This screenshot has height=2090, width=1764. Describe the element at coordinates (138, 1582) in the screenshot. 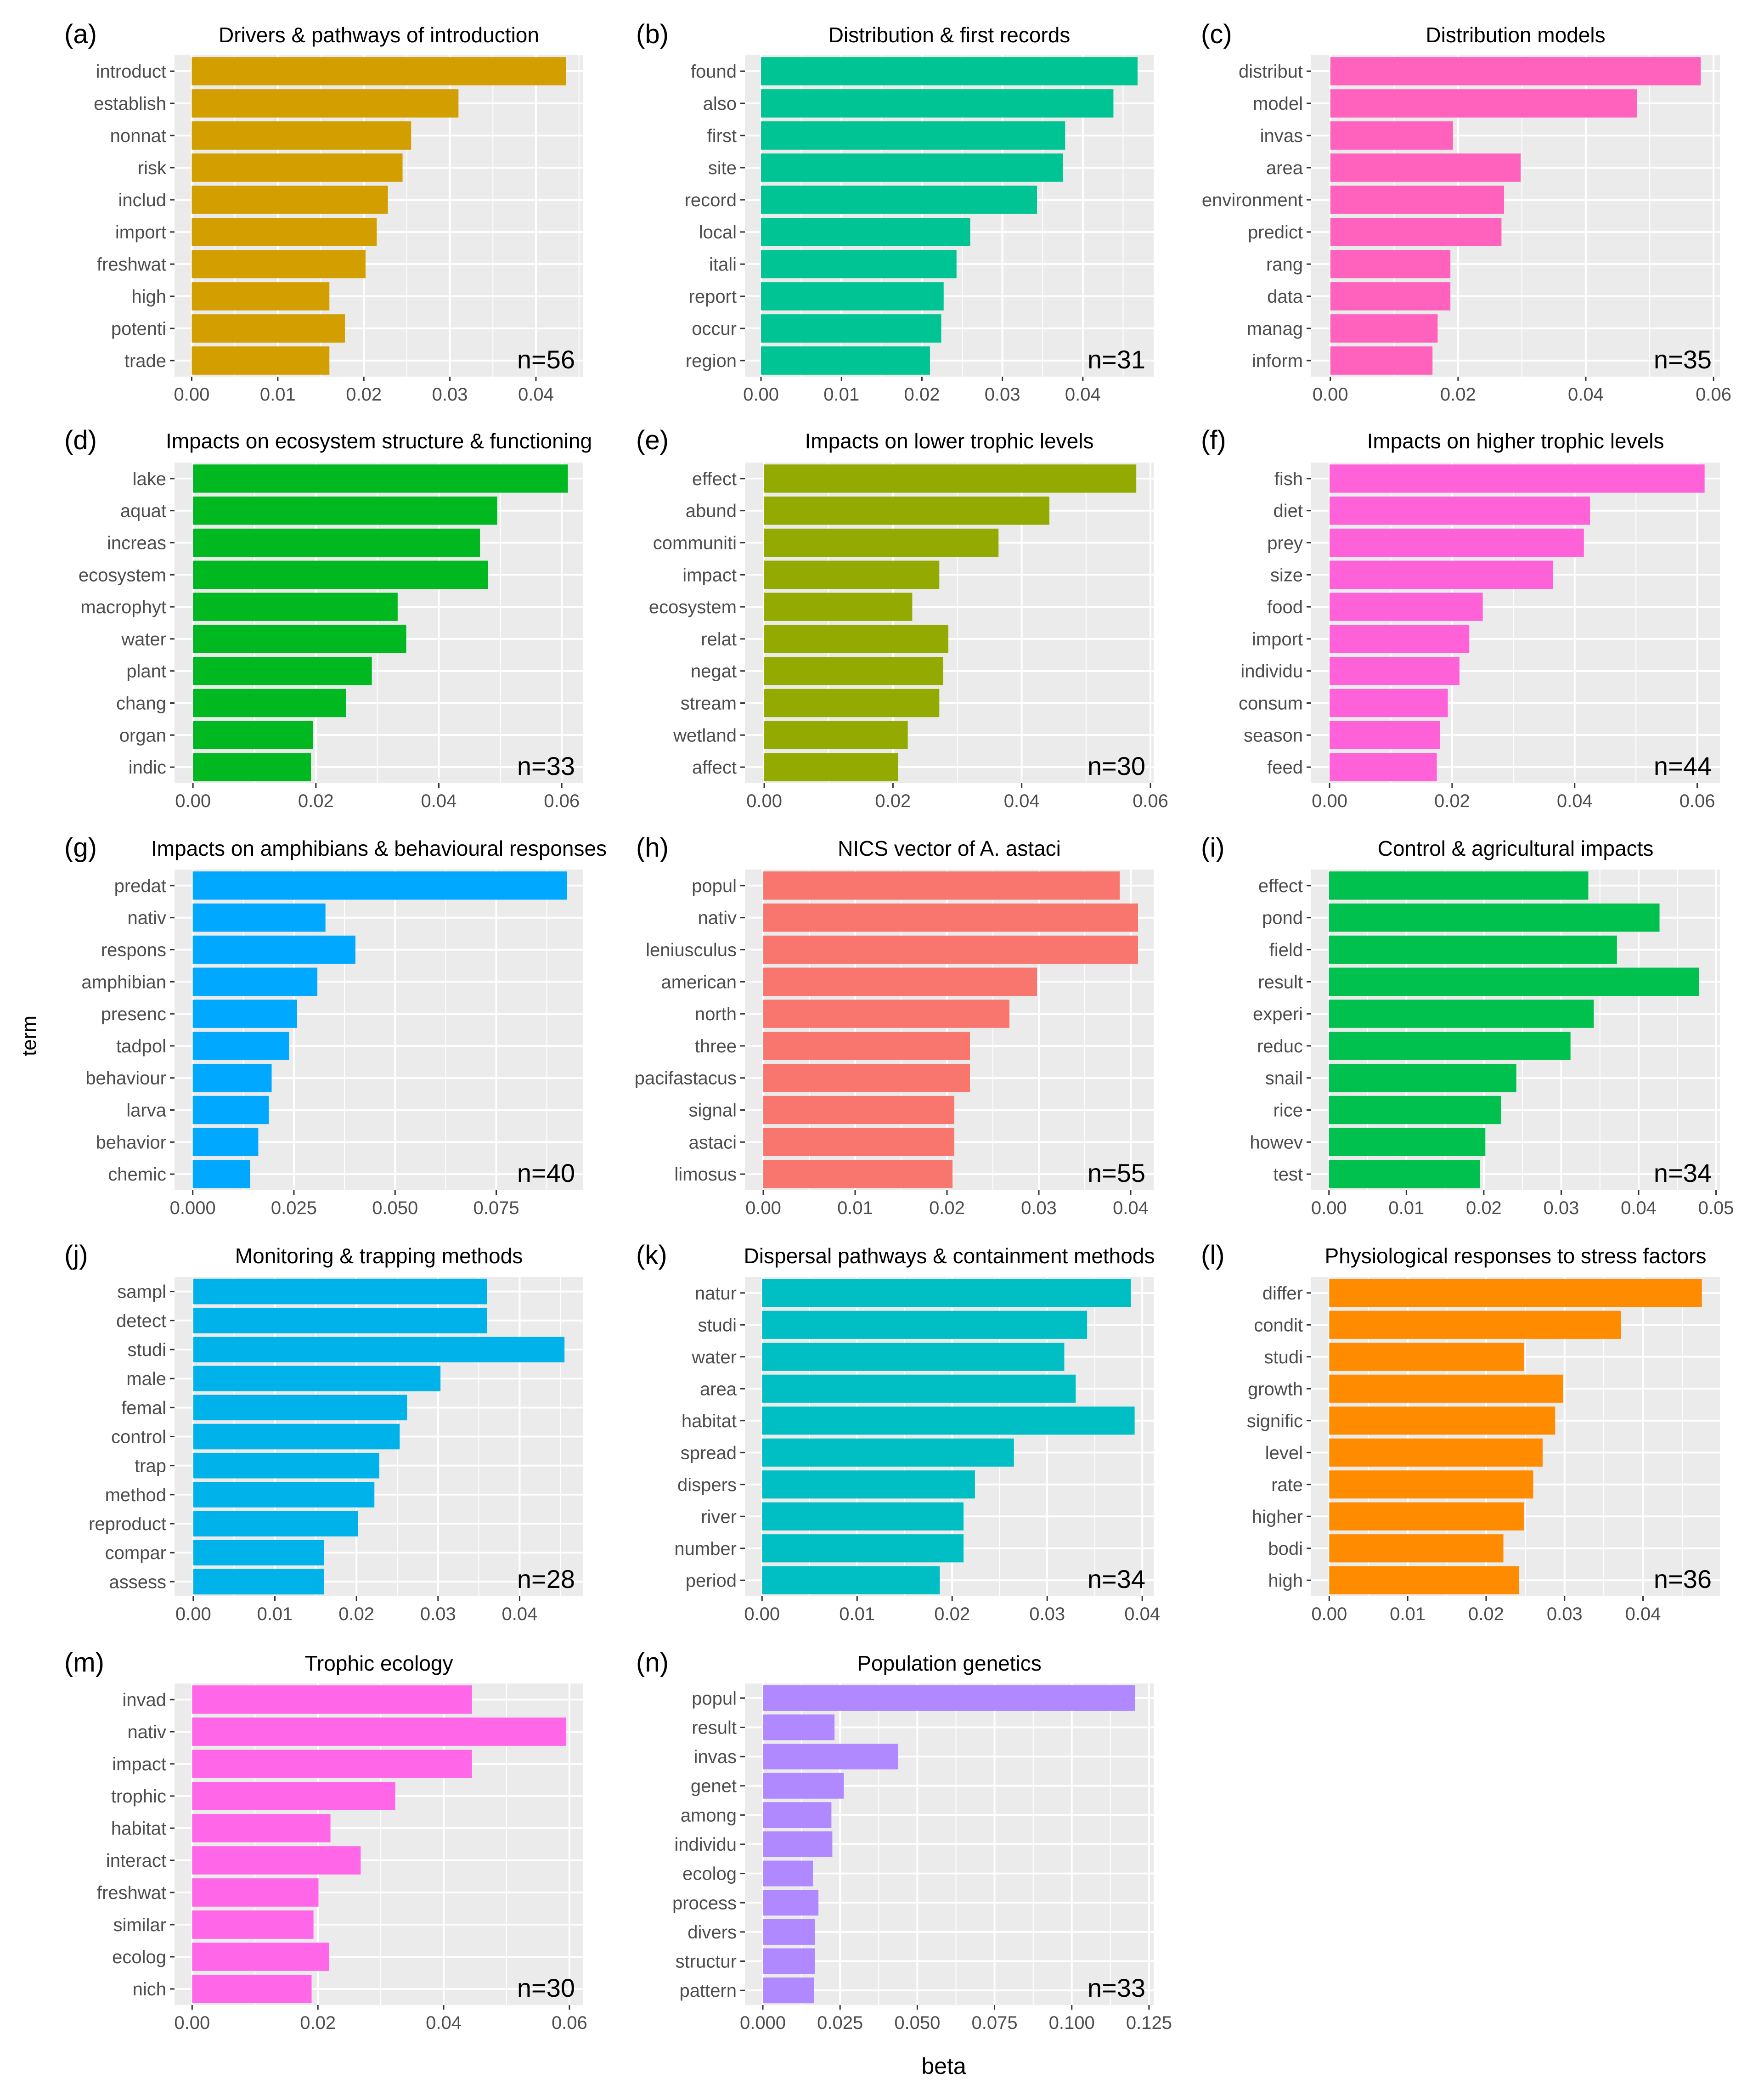

I see `category-label: assess` at that location.